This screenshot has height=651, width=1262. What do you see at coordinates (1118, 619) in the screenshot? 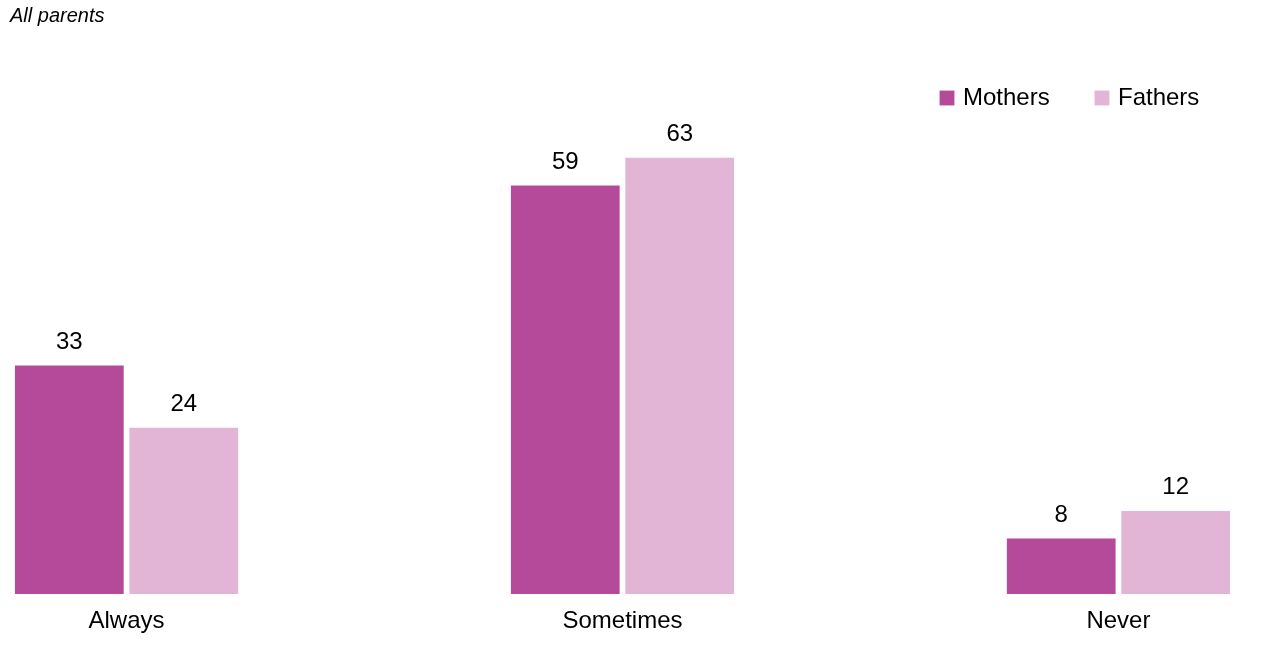
I see `x-tick-label: Never` at bounding box center [1118, 619].